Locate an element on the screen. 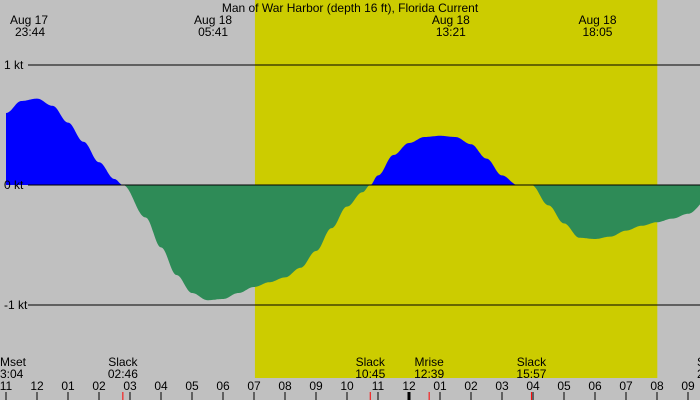 The height and width of the screenshot is (400, 700). bottom-event-time: 02:46 is located at coordinates (123, 374).